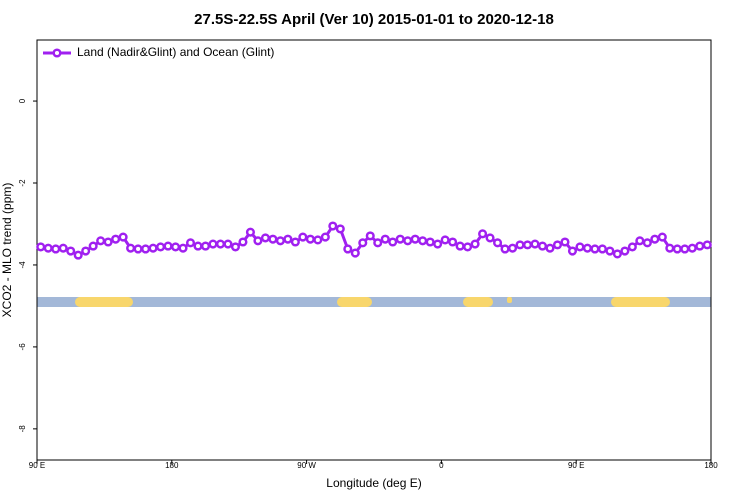  What do you see at coordinates (22, 265) in the screenshot?
I see `y-tick-label: -4` at bounding box center [22, 265].